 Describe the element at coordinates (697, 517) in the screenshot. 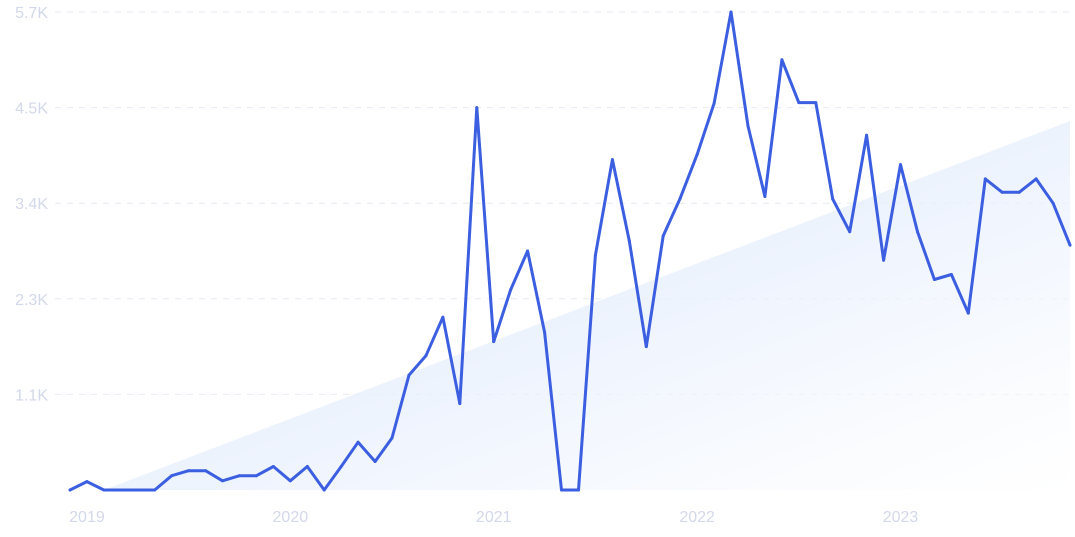

I see `x-tick-label: 2022` at that location.